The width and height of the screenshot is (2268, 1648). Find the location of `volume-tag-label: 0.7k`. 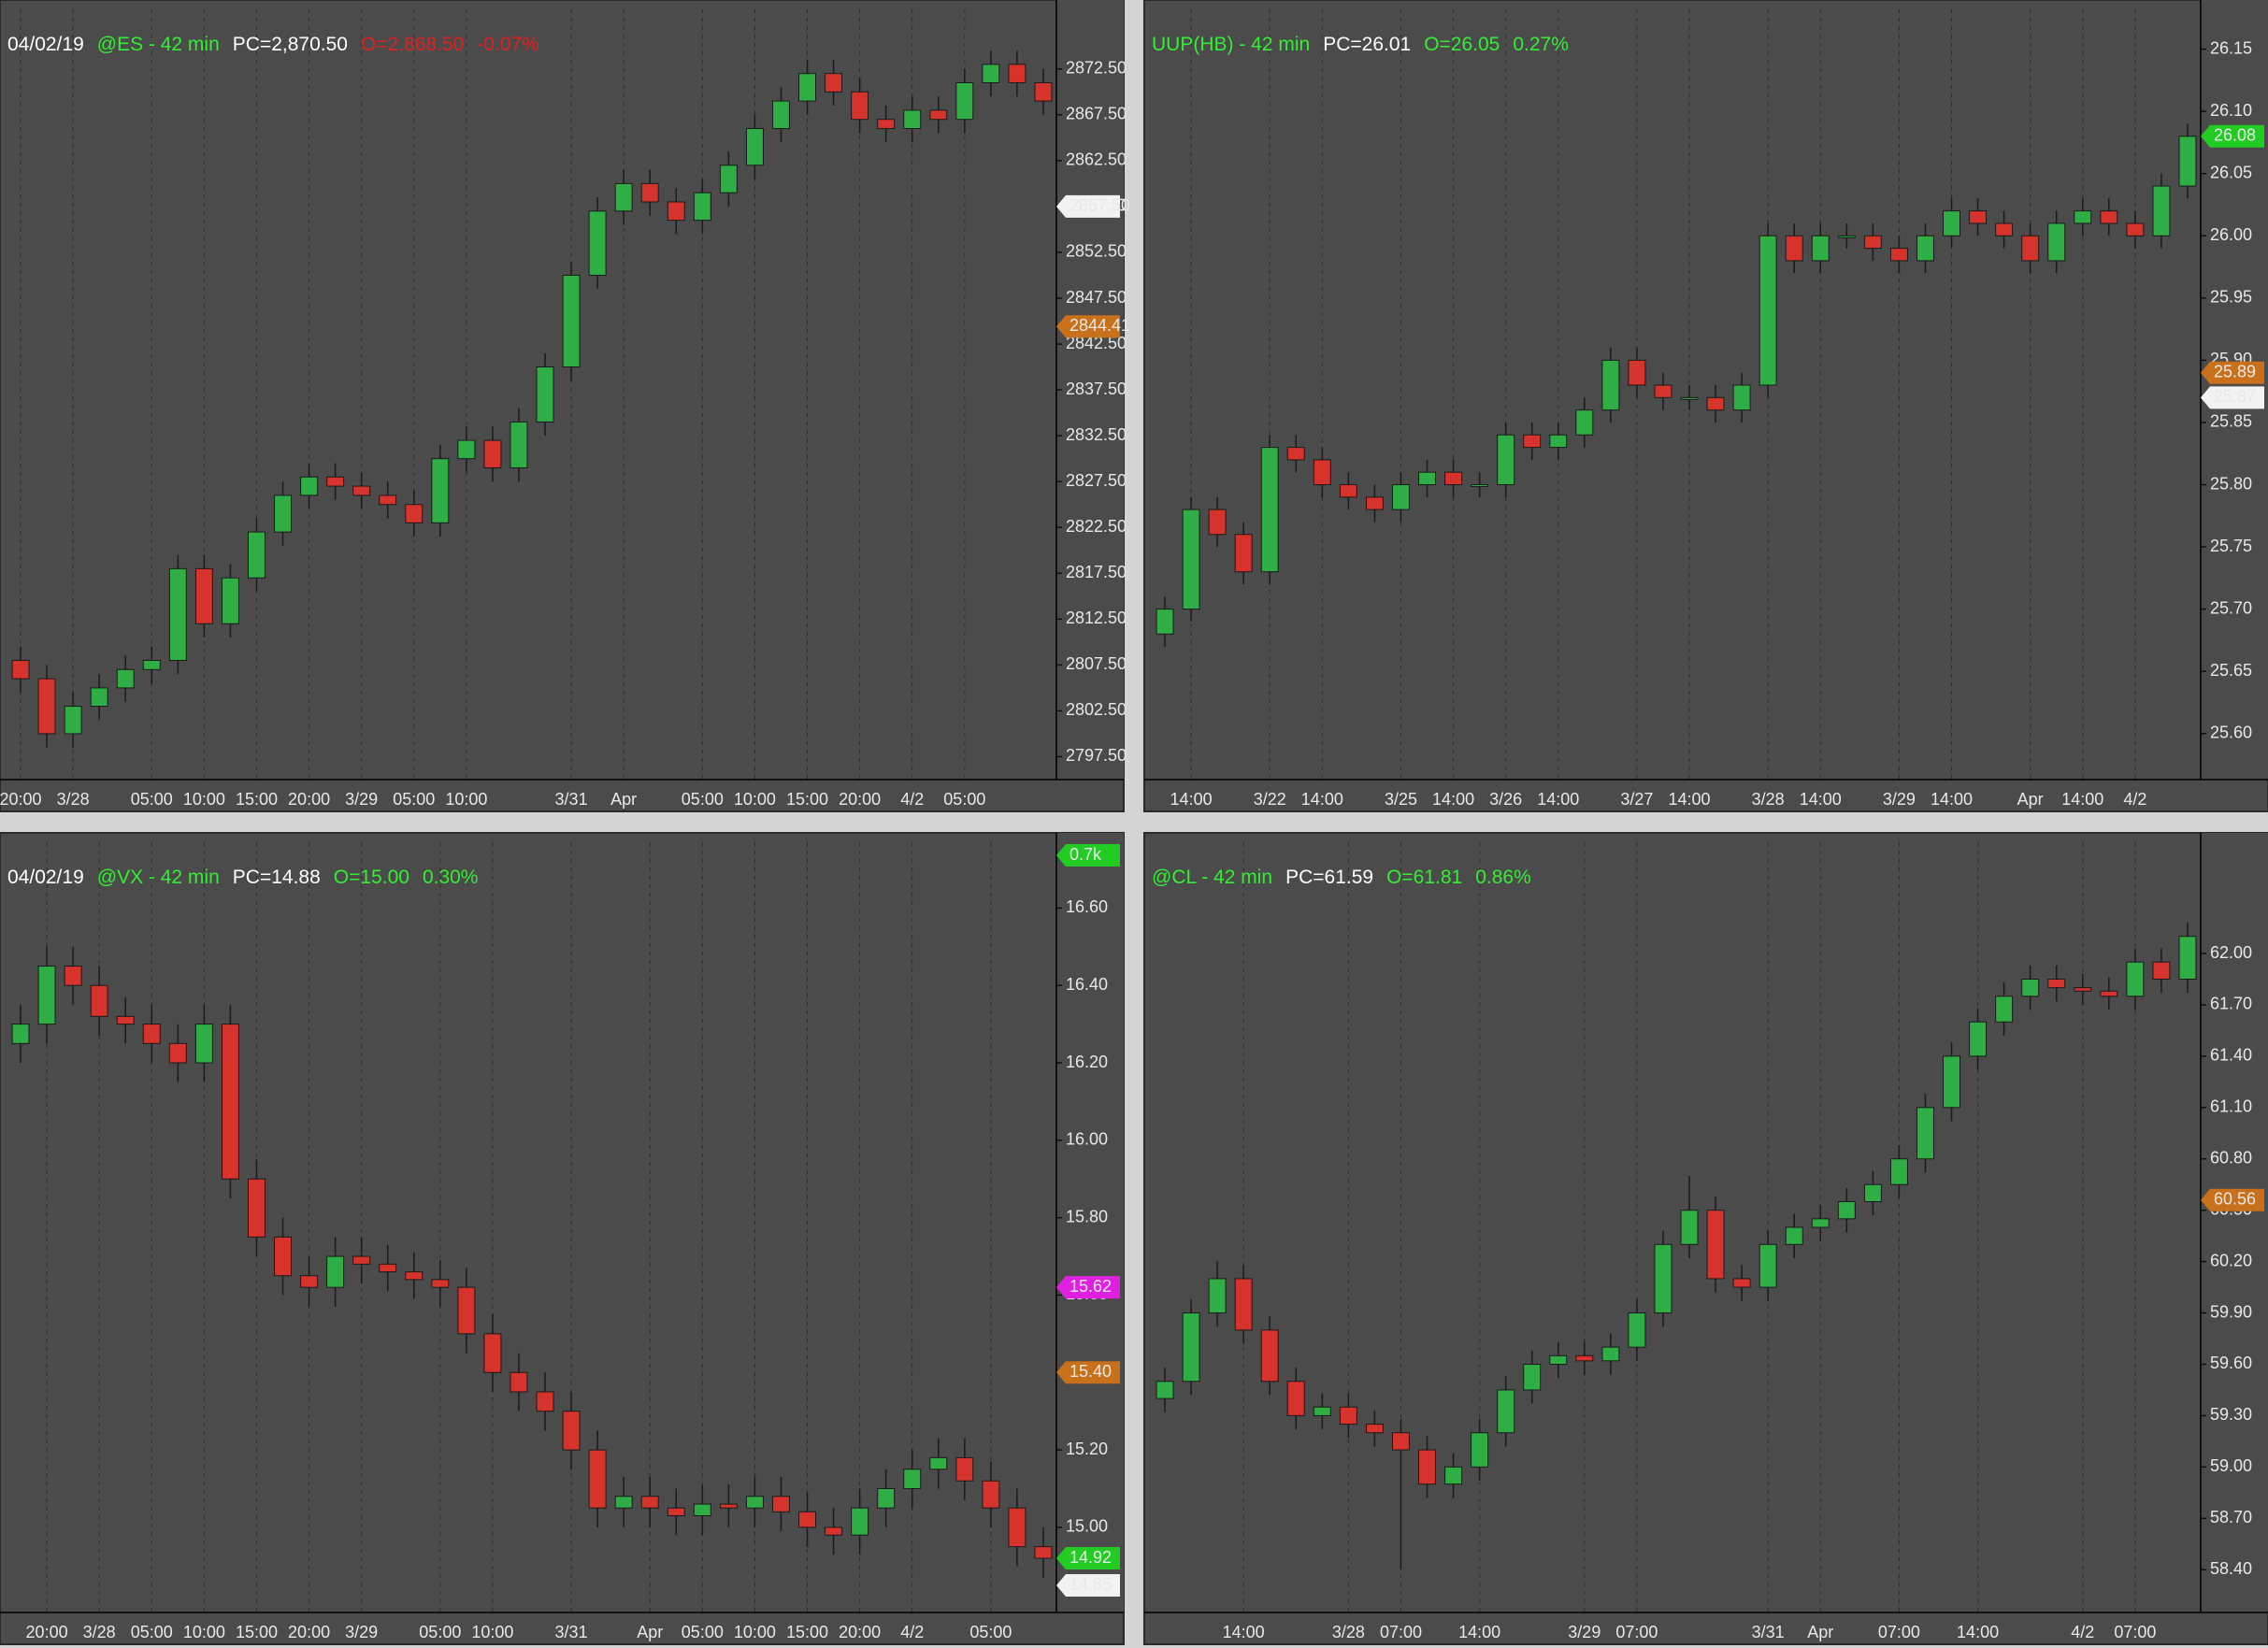

volume-tag-label: 0.7k is located at coordinates (1085, 855).